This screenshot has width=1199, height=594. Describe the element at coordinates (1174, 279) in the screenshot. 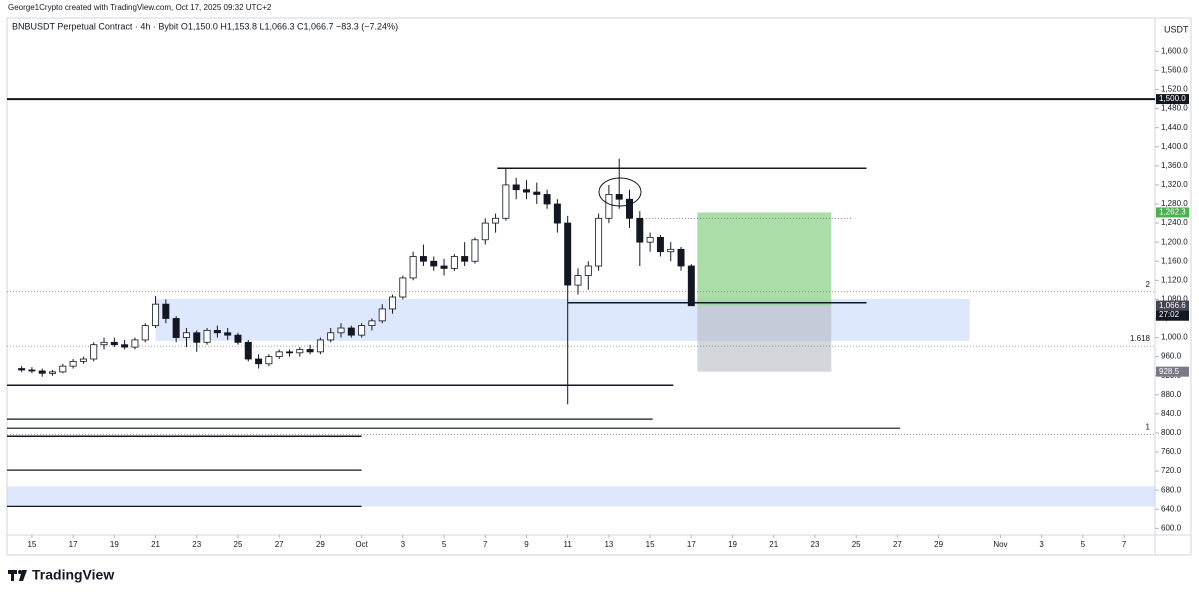

I see `y-tick-label: 1,120.0` at that location.